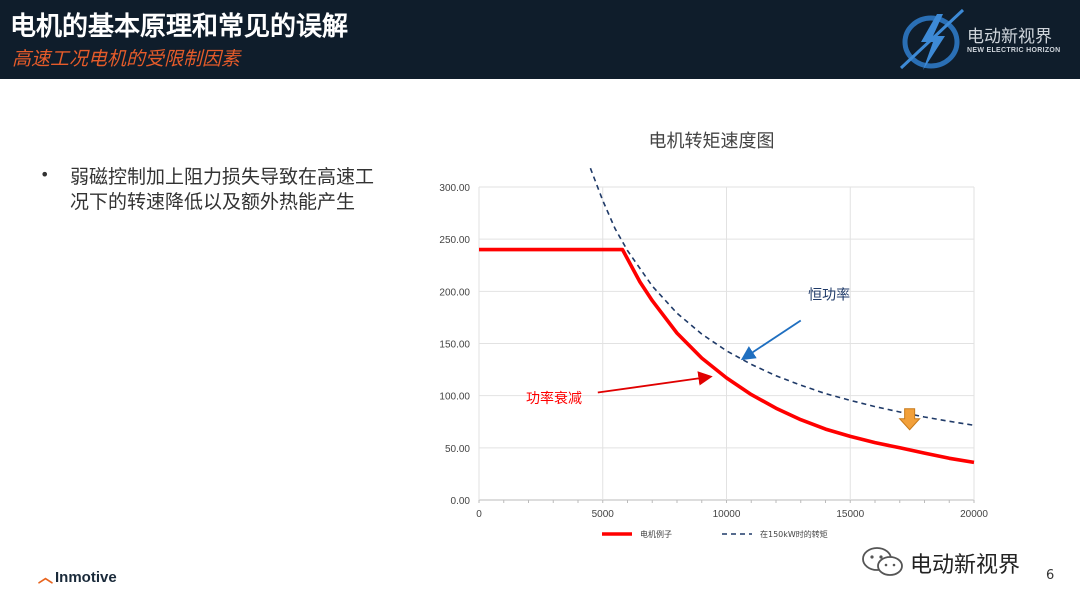 The height and width of the screenshot is (608, 1080). Describe the element at coordinates (829, 295) in the screenshot. I see `constant-power-annotation: 恒功率` at that location.